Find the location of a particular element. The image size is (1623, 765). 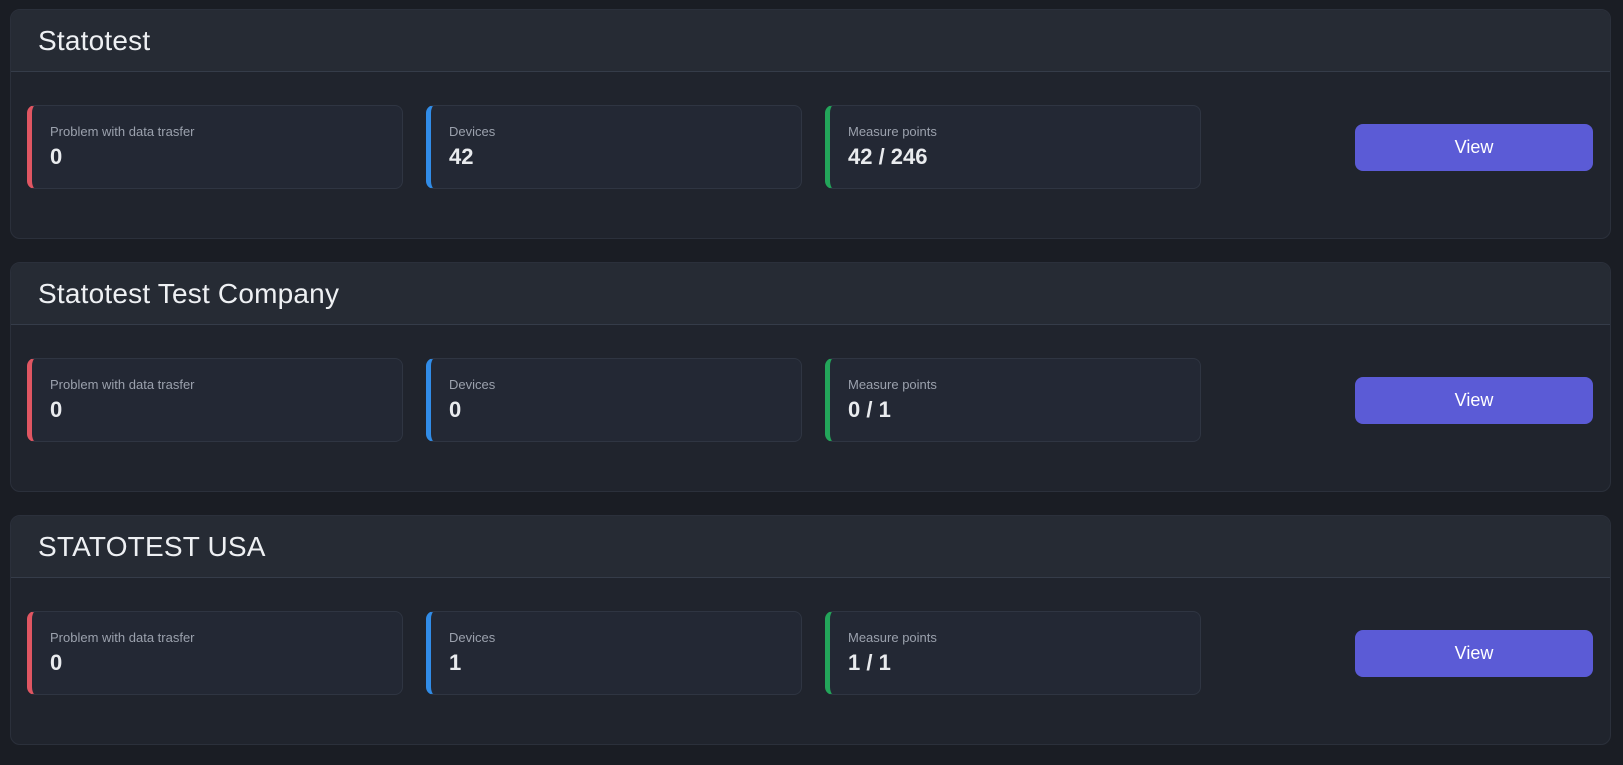

stat-value: 1 / 1 is located at coordinates (869, 662).